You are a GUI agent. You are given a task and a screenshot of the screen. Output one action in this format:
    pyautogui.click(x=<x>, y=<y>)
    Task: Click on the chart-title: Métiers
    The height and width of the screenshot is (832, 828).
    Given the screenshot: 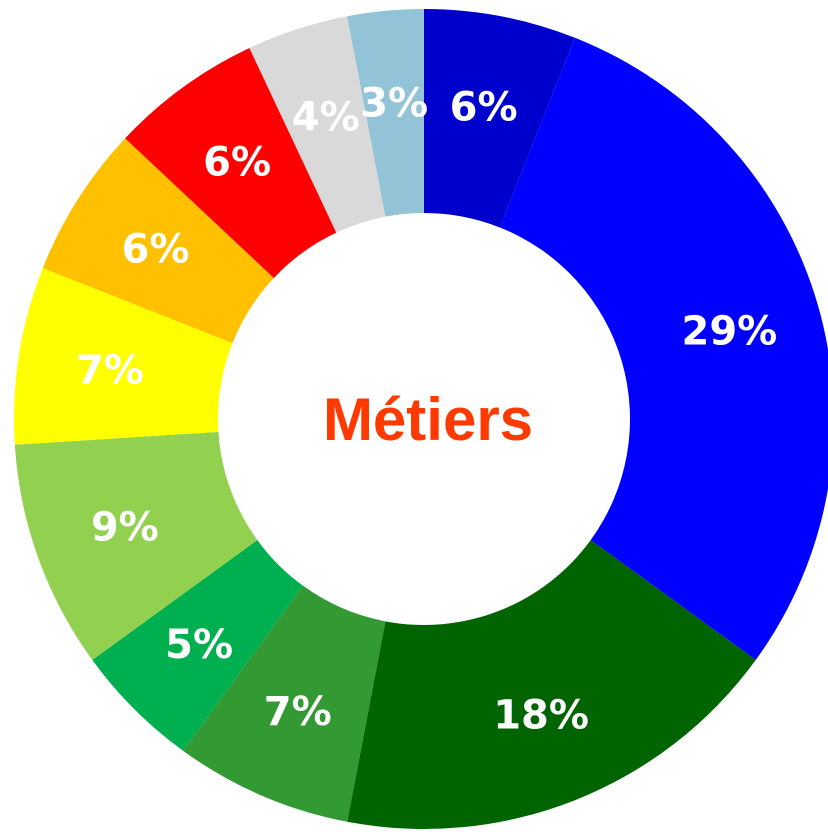 What is the action you would take?
    pyautogui.click(x=428, y=419)
    